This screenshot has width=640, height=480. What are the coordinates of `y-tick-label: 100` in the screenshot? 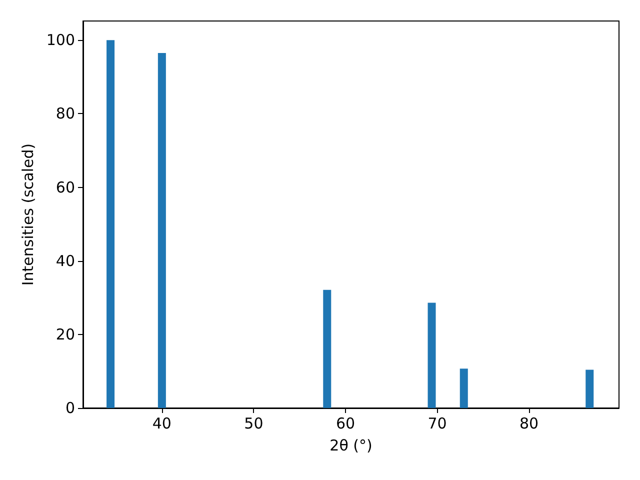 It's located at (60, 40).